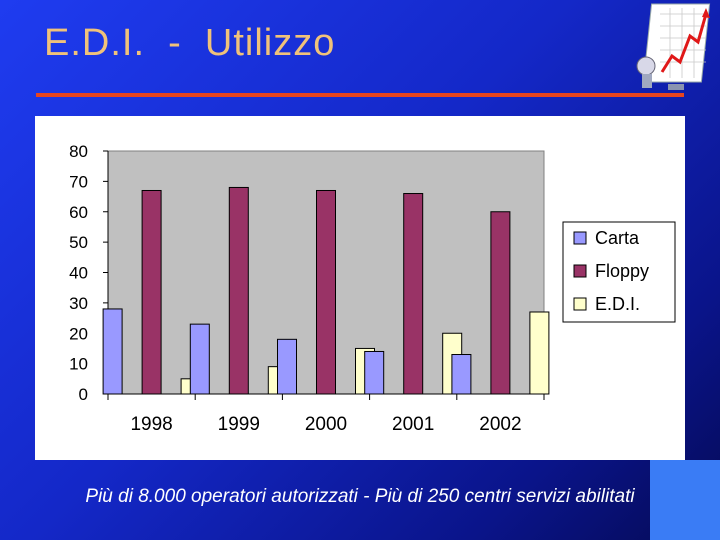 The width and height of the screenshot is (720, 540). Describe the element at coordinates (413, 294) in the screenshot. I see `bar-floppy-2001` at that location.